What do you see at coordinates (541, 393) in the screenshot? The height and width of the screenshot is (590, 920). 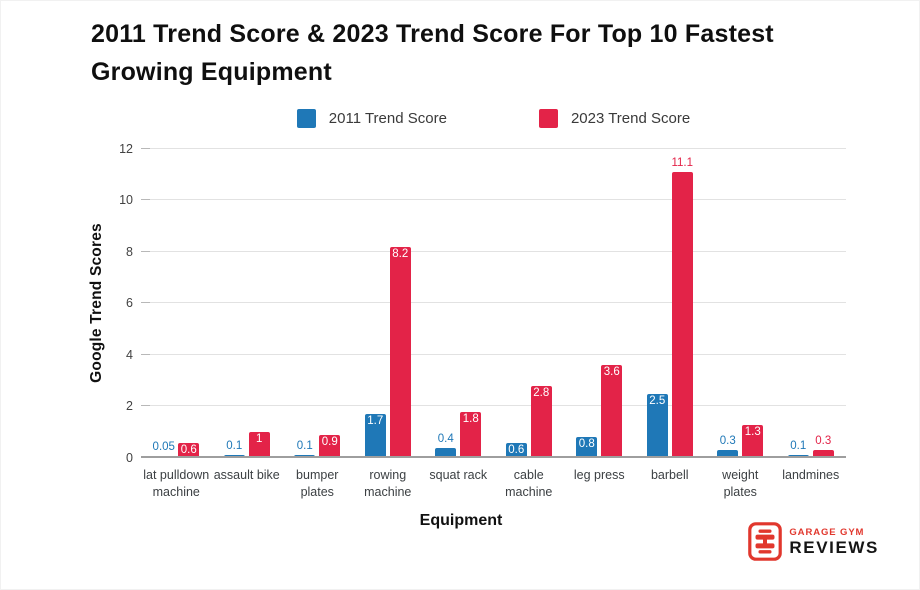 I see `bar-value-label: 2.8` at bounding box center [541, 393].